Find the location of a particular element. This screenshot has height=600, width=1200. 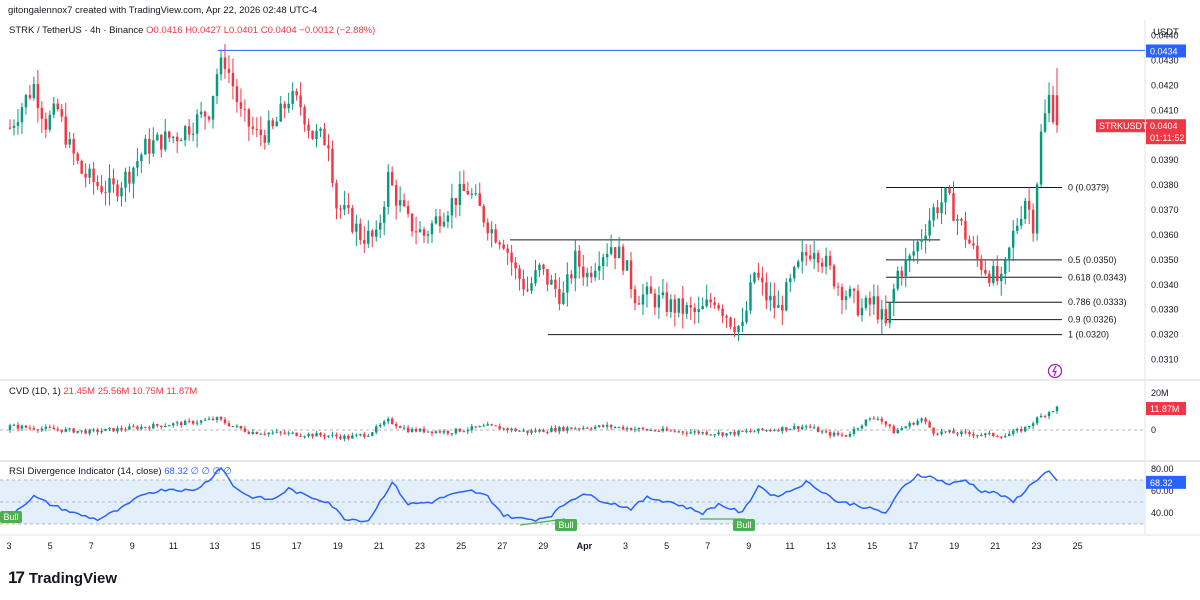

symbol-price-tag: STRKUSDT is located at coordinates (1122, 126).